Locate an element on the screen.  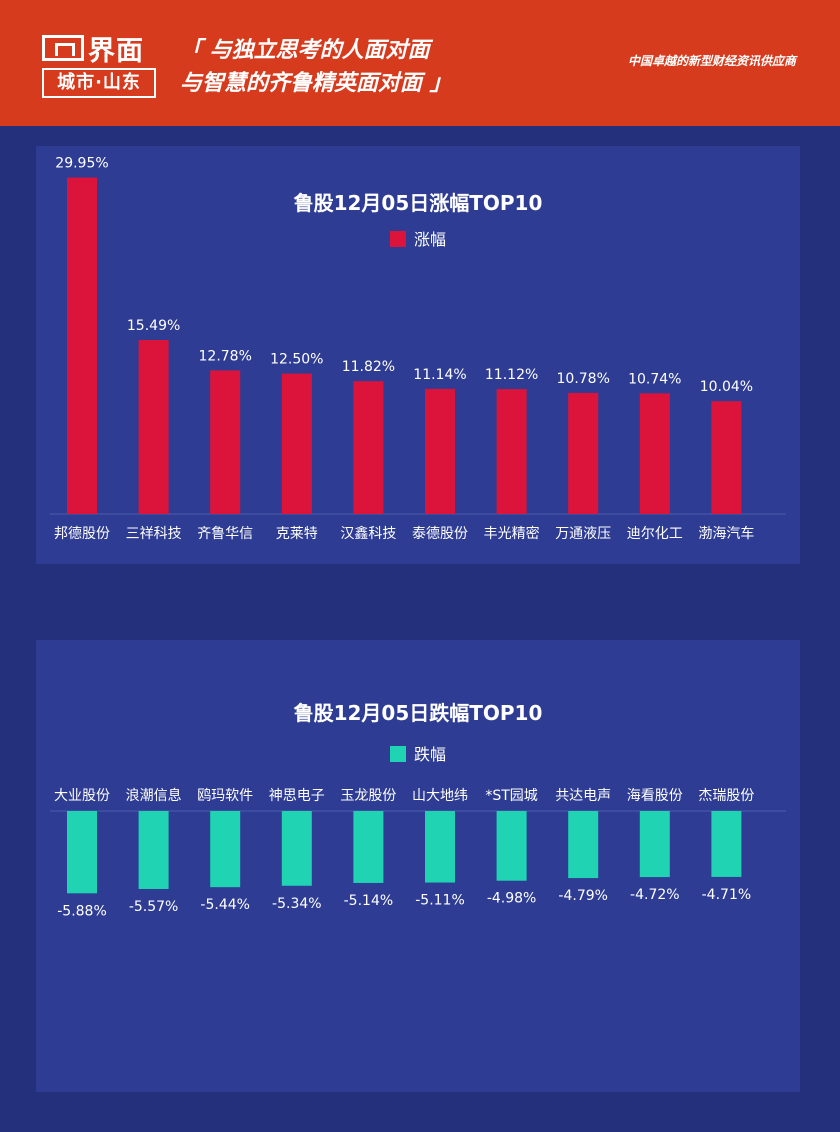
legend-label: 跌幅 is located at coordinates (430, 754).